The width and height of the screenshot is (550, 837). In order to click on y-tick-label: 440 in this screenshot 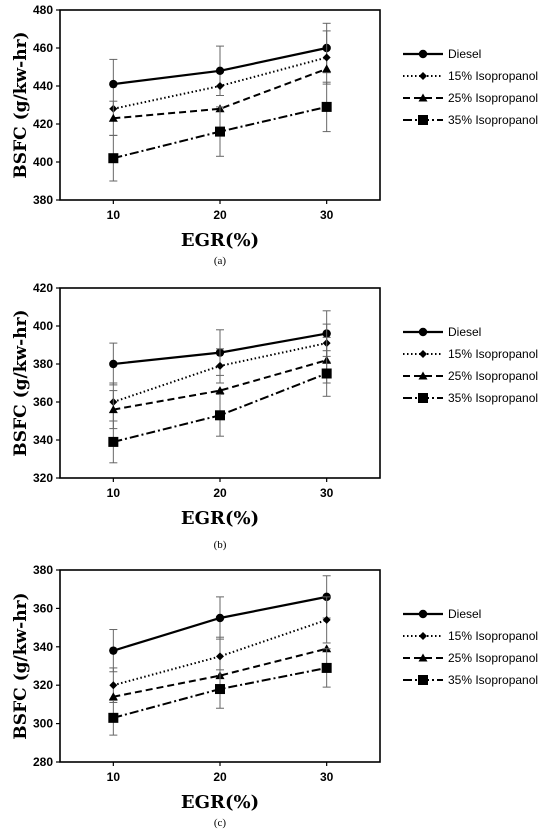, I will do `click(43, 86)`.